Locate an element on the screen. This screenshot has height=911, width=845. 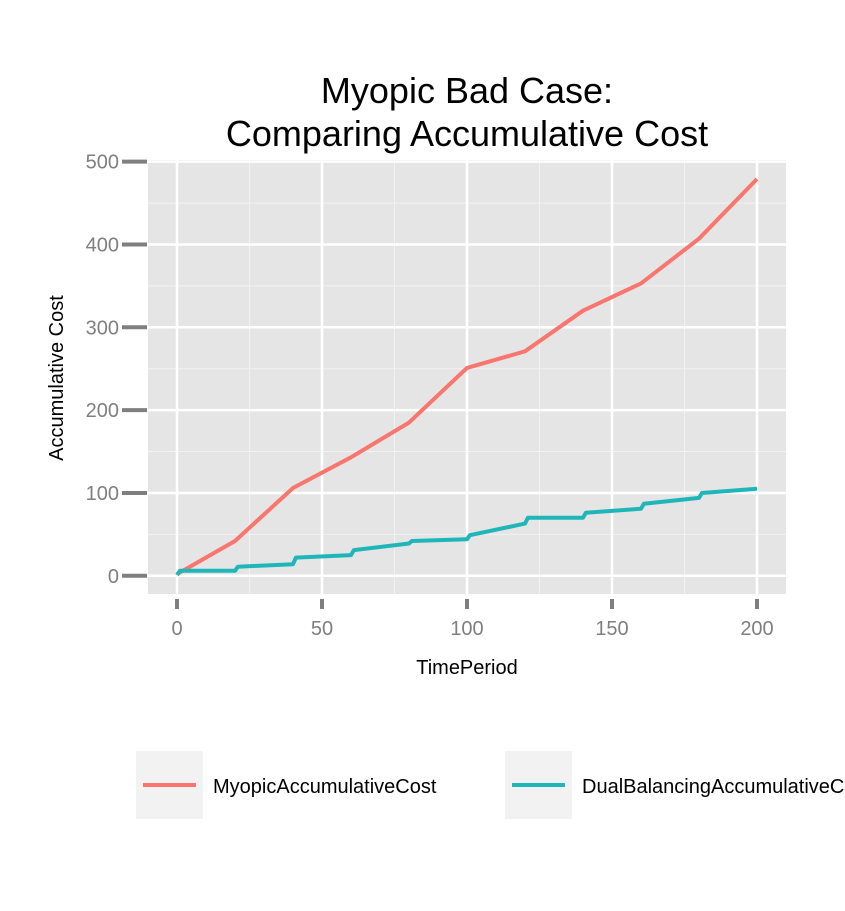
legend-item-myopic: MyopicAccumulativeCost is located at coordinates (286, 785).